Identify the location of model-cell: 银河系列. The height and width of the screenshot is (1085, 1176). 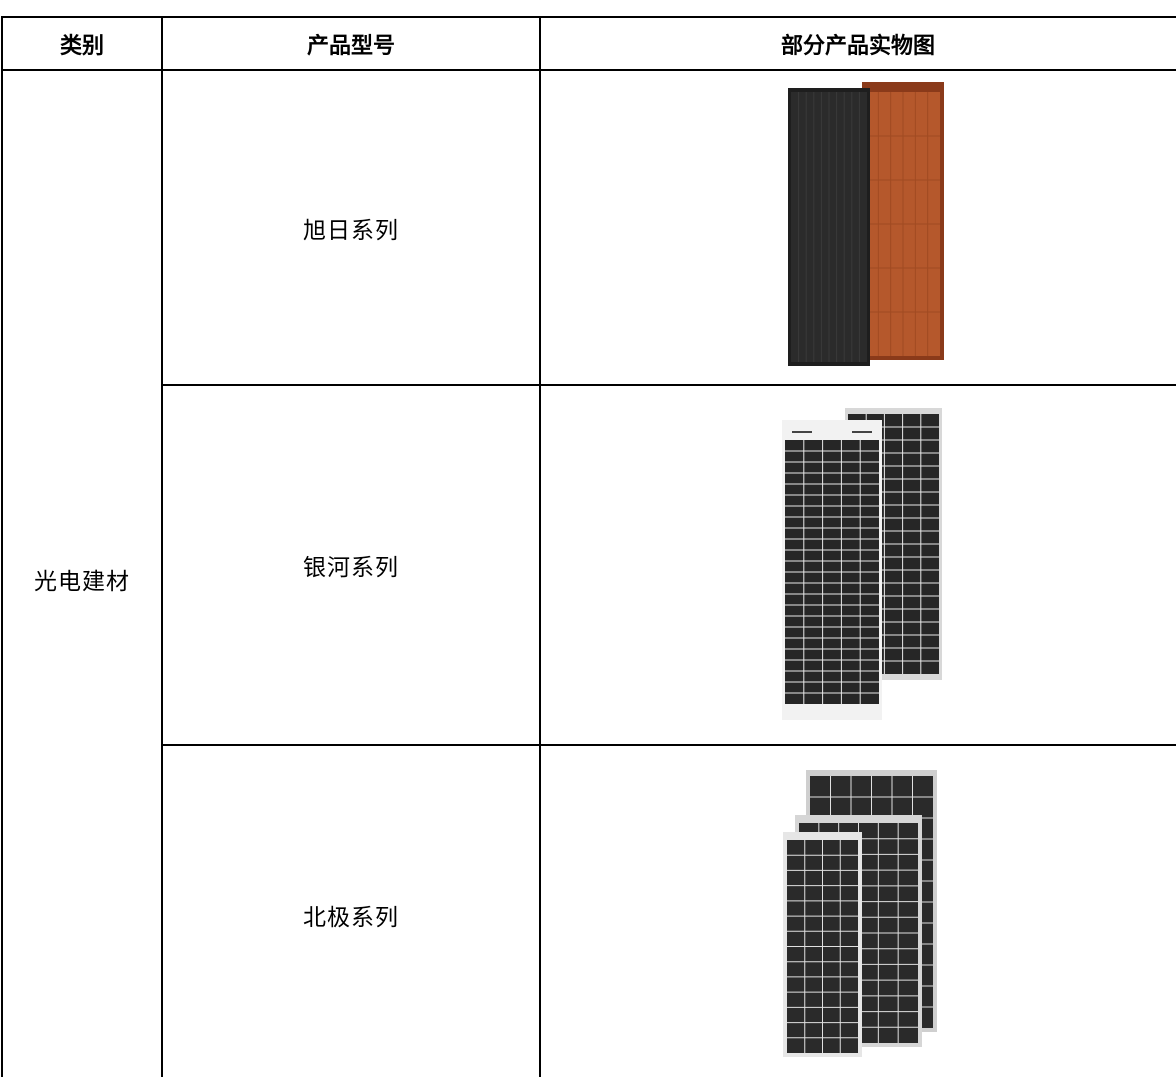
(351, 568).